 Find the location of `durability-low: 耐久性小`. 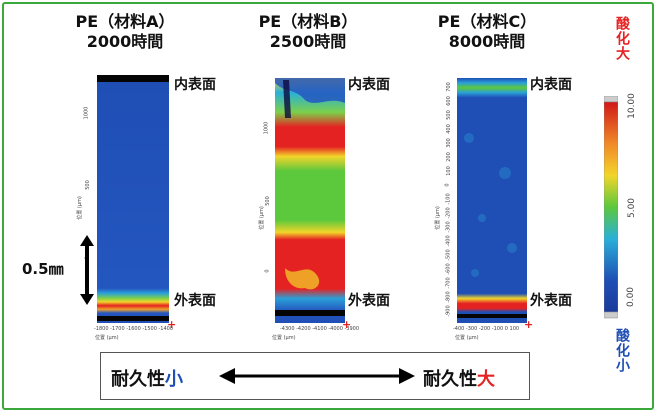

durability-low: 耐久性小 is located at coordinates (147, 378).